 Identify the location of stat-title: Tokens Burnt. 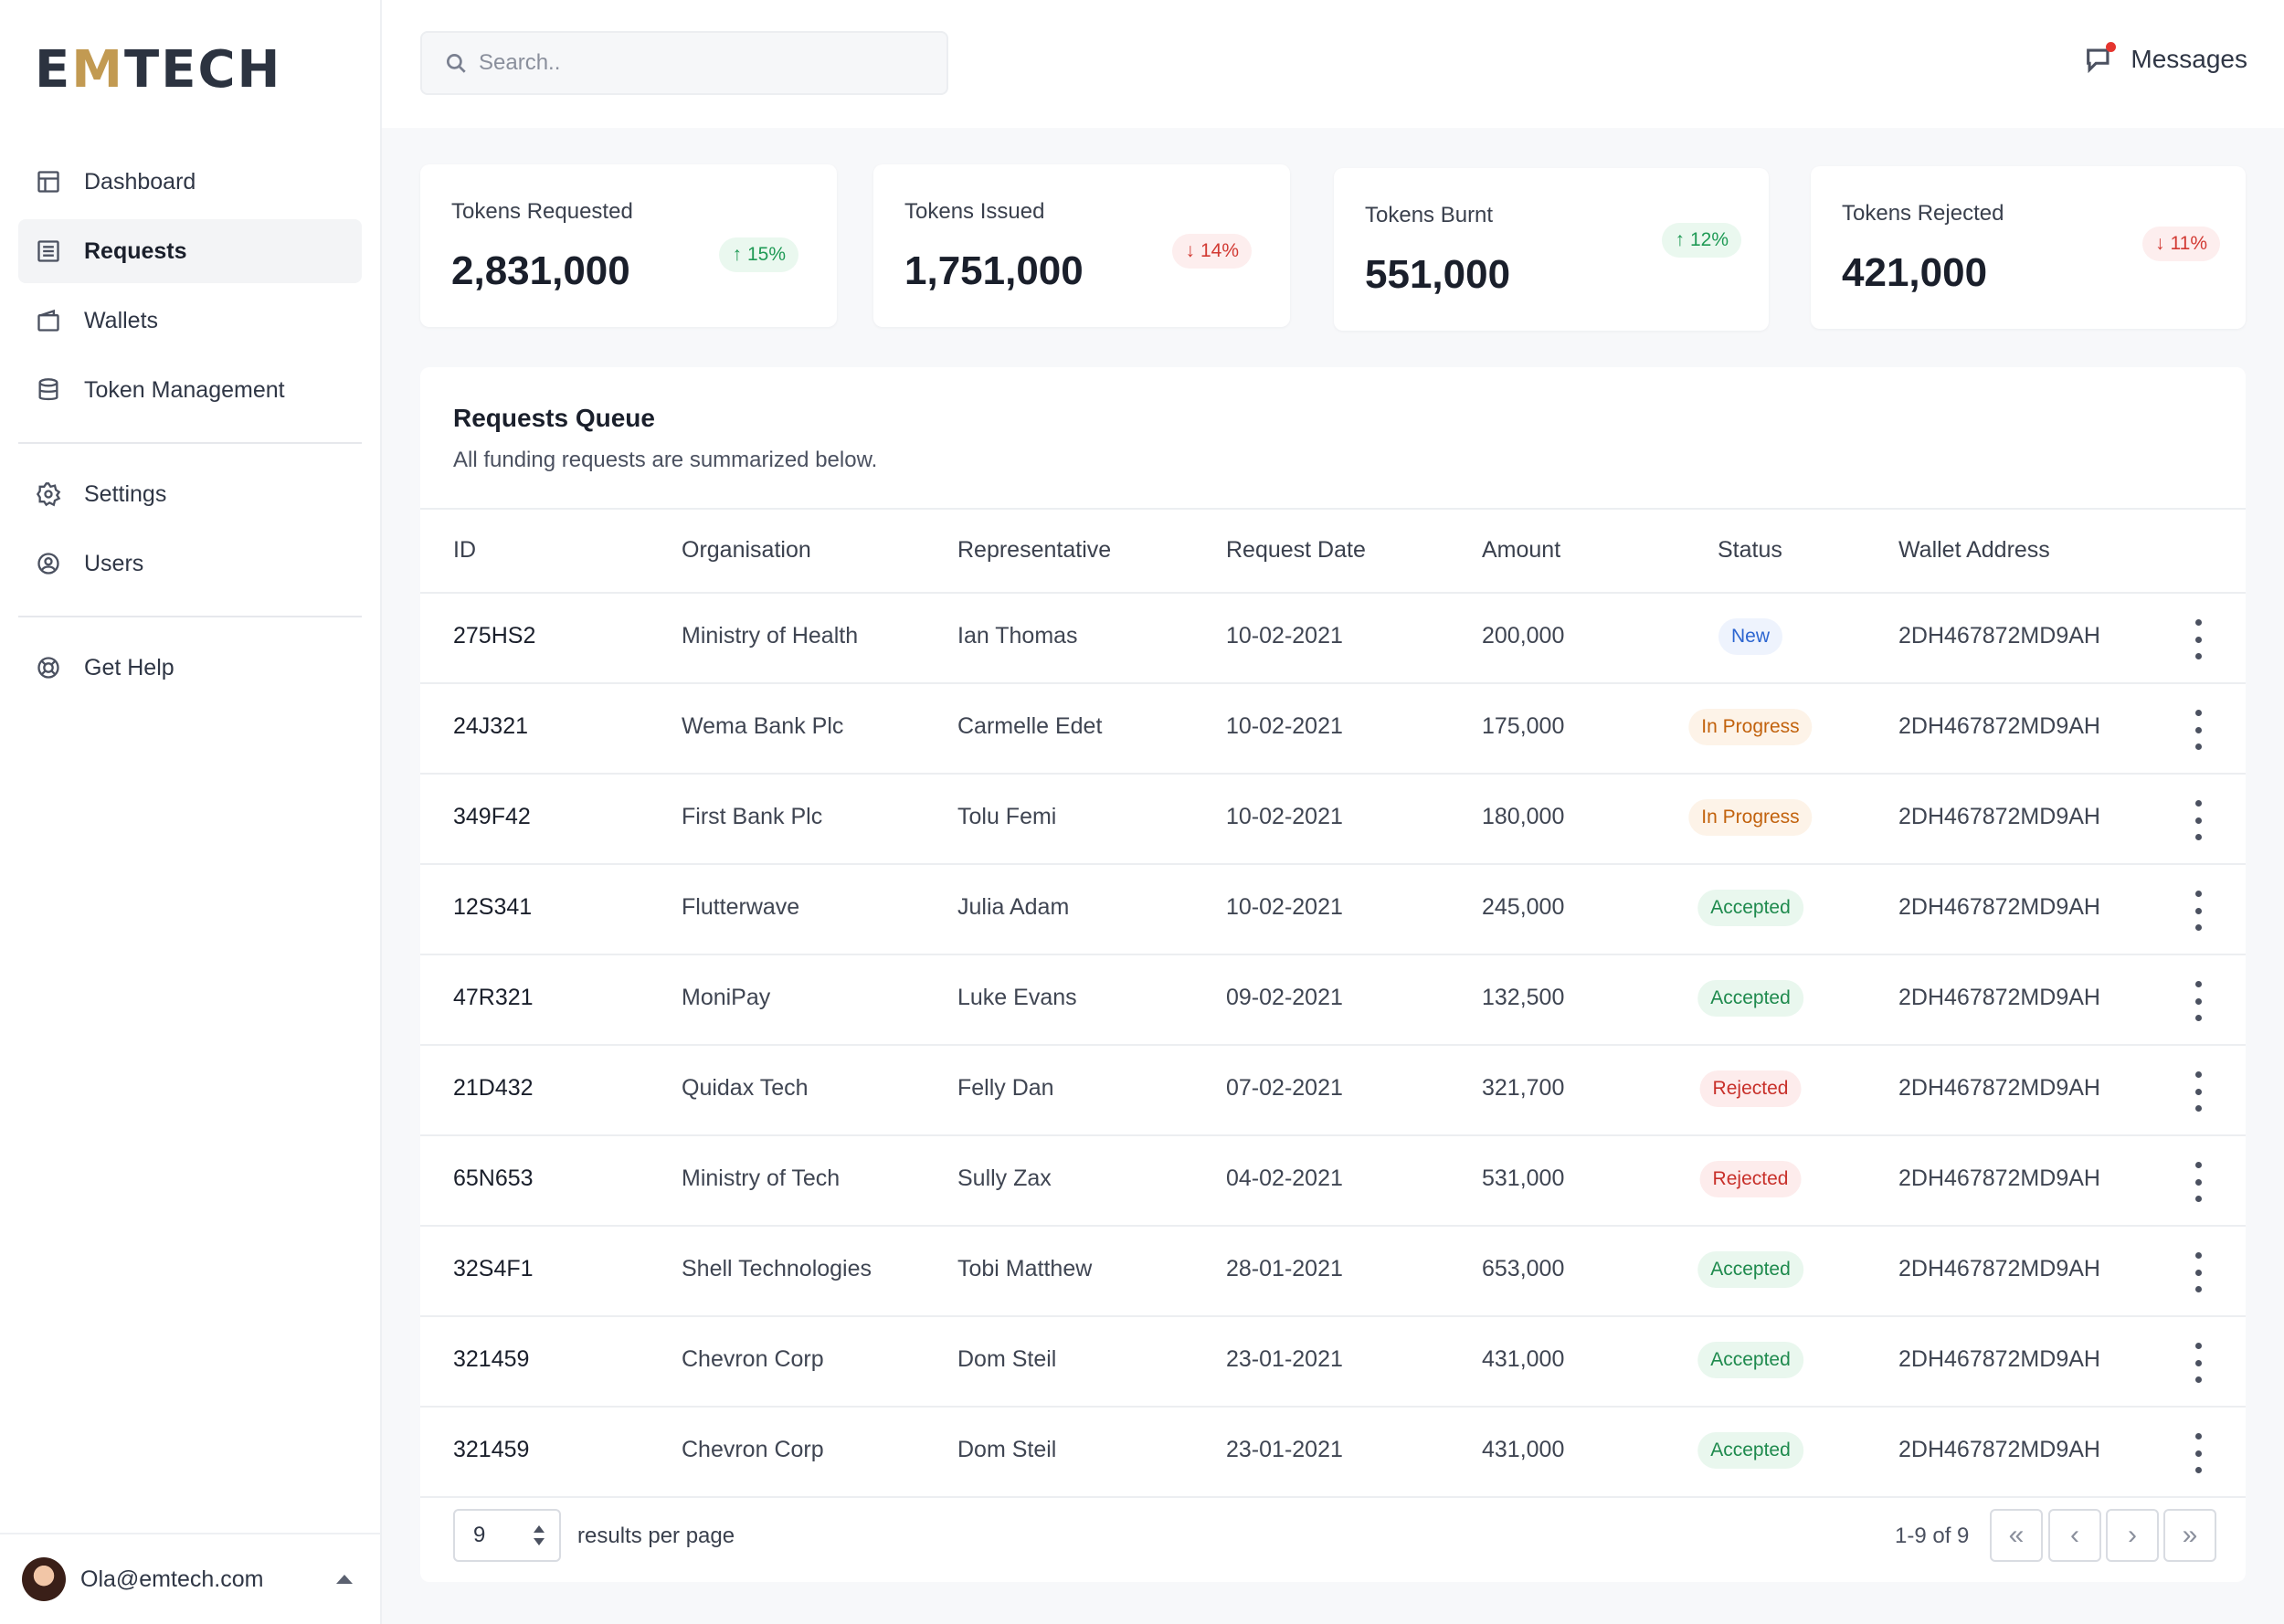
(1429, 215).